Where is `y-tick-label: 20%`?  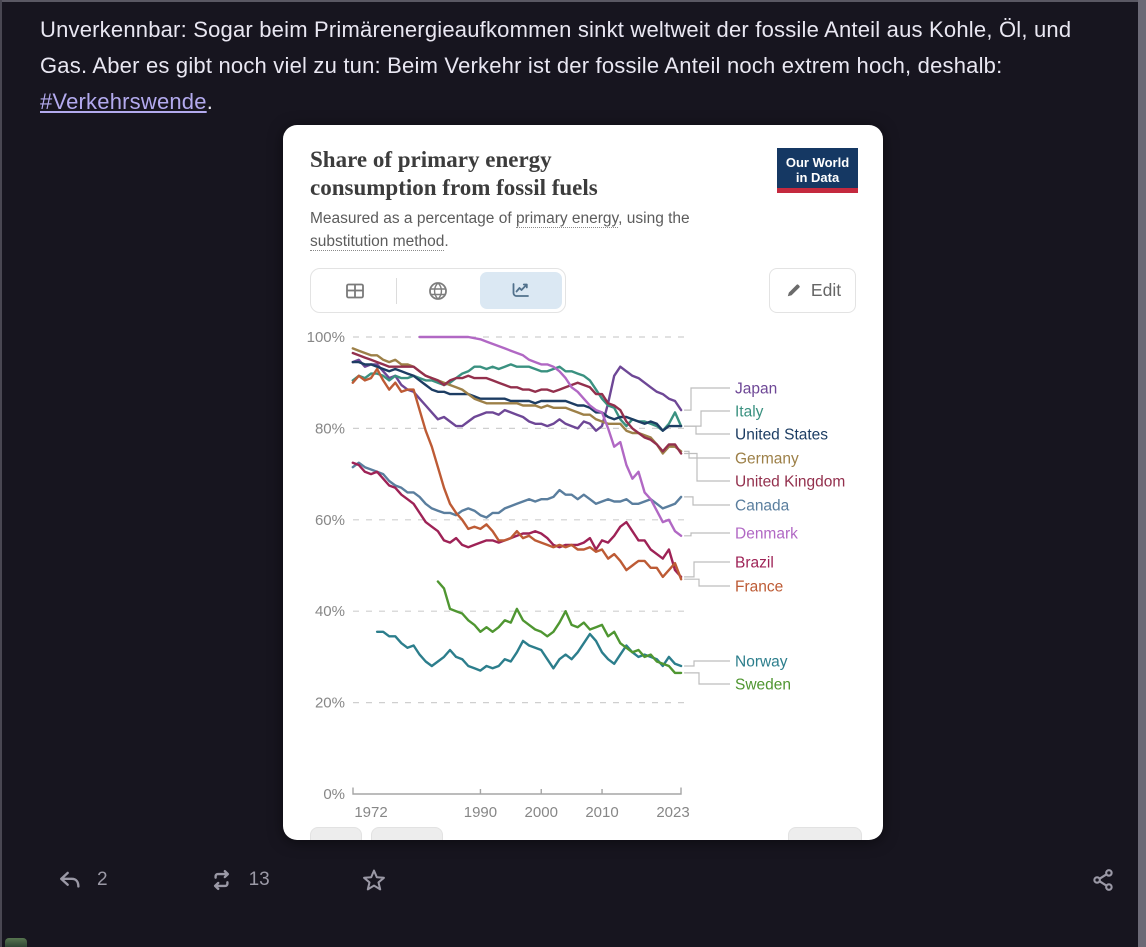 y-tick-label: 20% is located at coordinates (330, 703).